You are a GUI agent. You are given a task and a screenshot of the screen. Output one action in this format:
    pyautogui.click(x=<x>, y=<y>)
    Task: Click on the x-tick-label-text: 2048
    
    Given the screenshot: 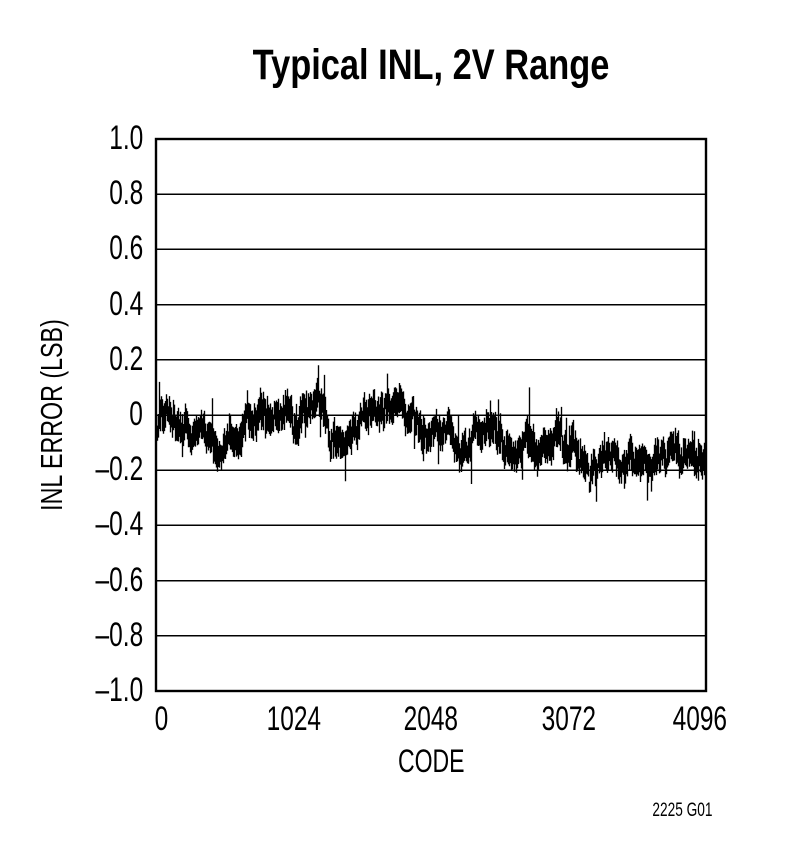 What is the action you would take?
    pyautogui.click(x=431, y=719)
    